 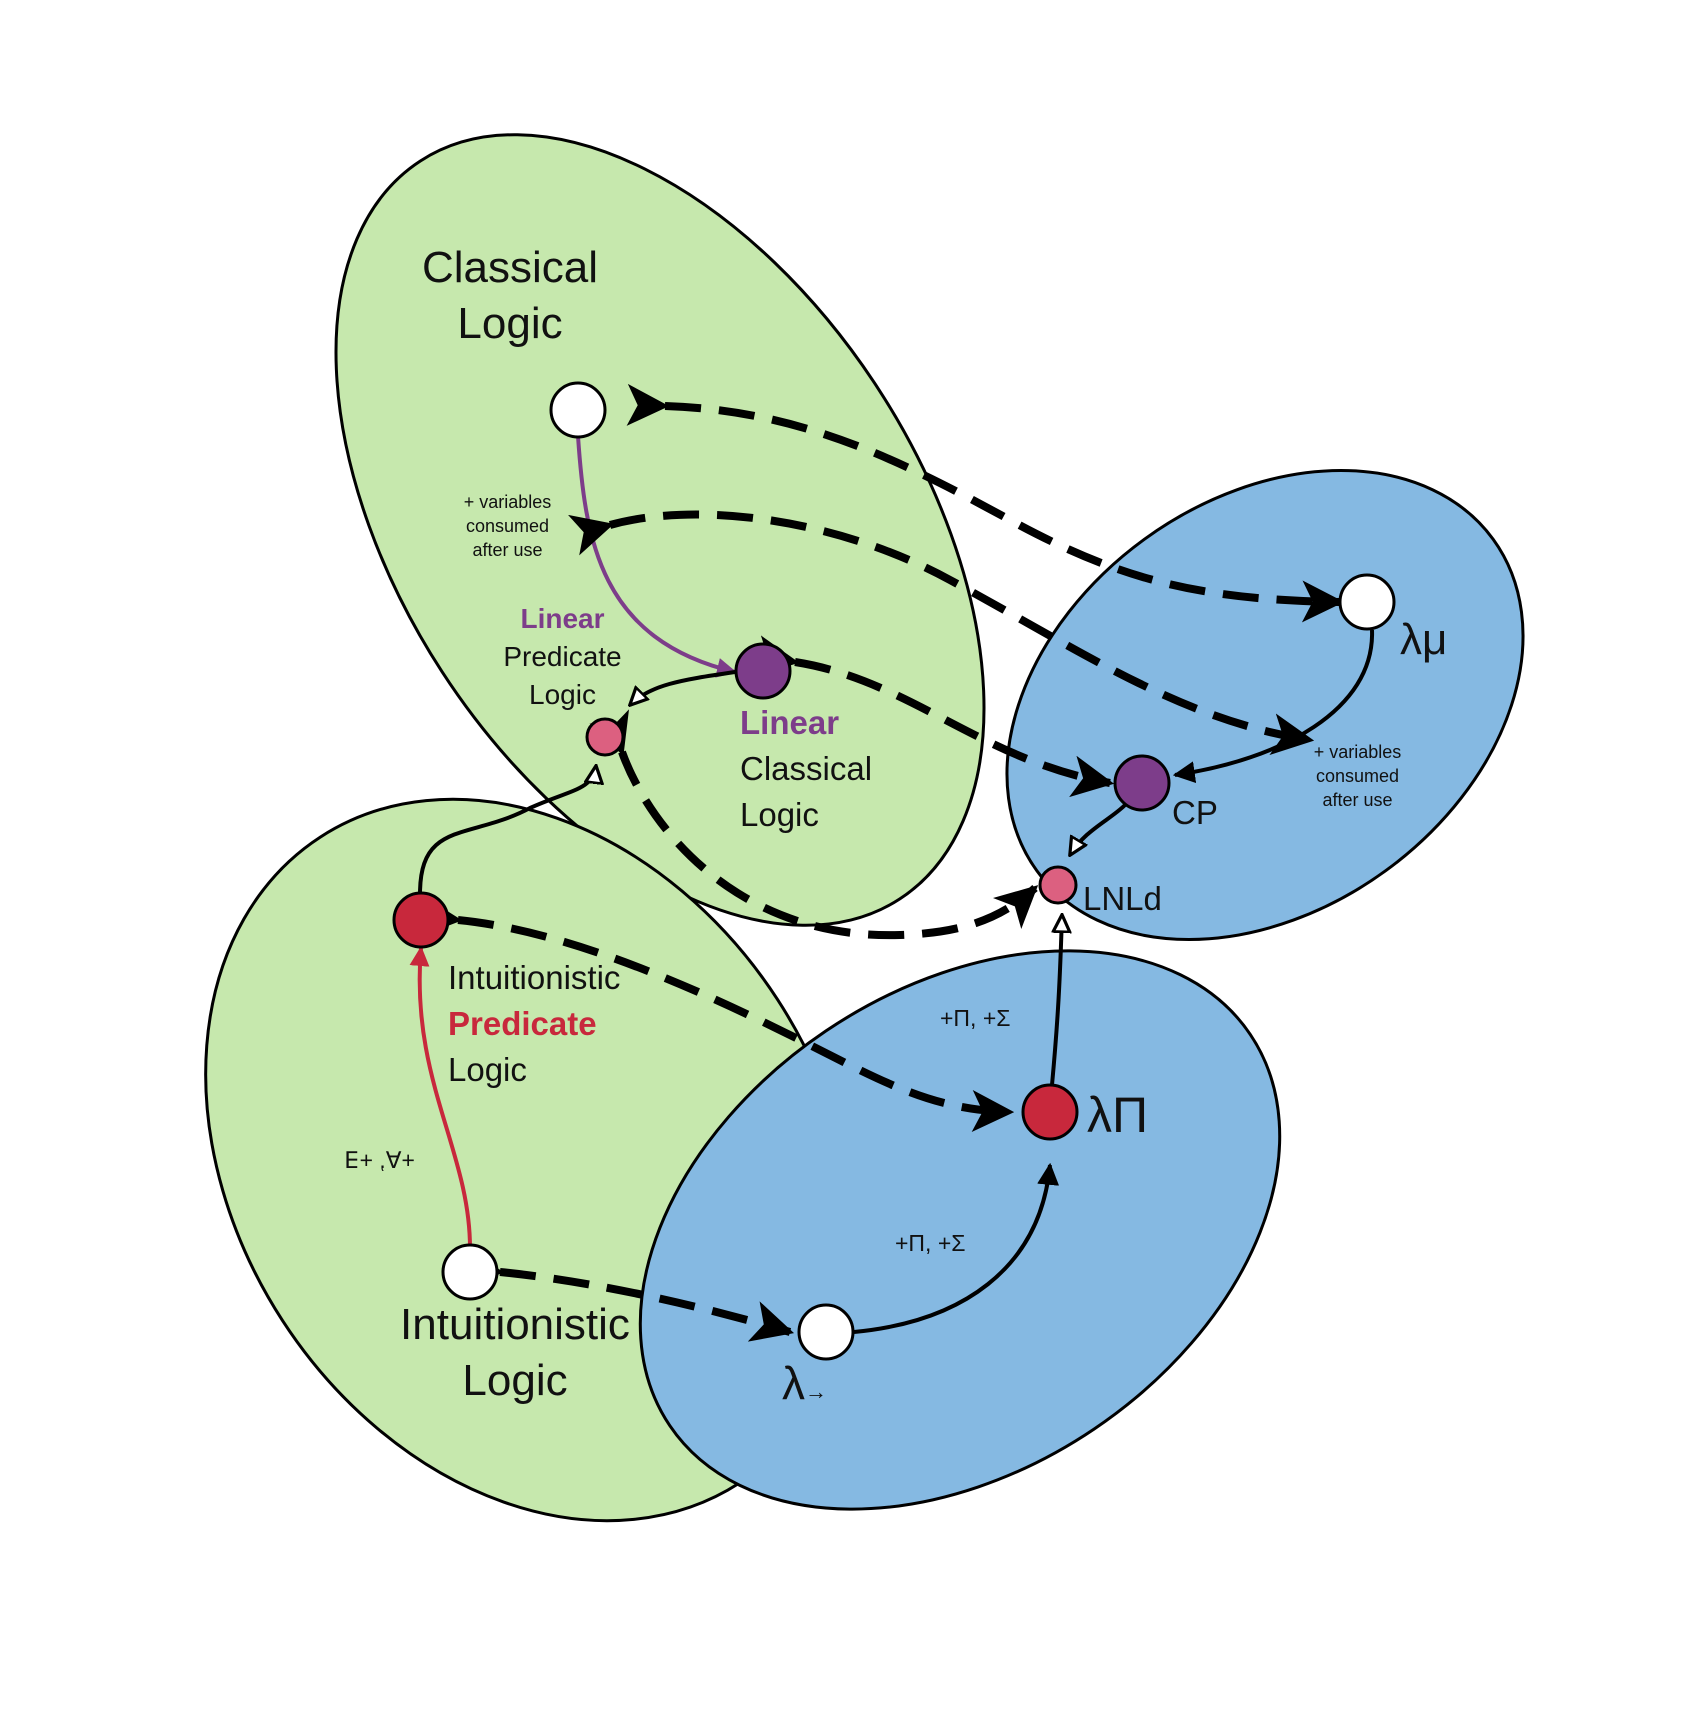 What do you see at coordinates (1118, 1115) in the screenshot?
I see `lambda-pi-label: λΠ` at bounding box center [1118, 1115].